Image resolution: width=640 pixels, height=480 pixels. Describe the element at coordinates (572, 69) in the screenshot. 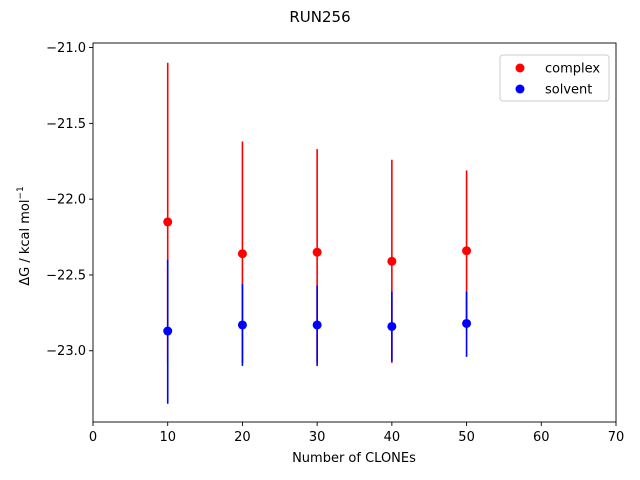

I see `legend-label-complex: complex` at that location.